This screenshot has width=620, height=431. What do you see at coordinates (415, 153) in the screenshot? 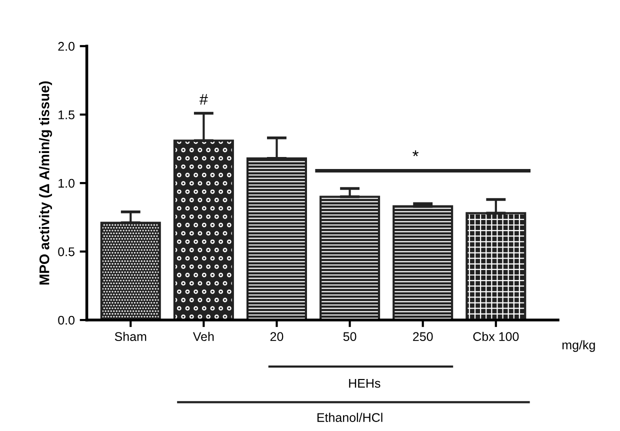
I see `annotation: *` at bounding box center [415, 153].